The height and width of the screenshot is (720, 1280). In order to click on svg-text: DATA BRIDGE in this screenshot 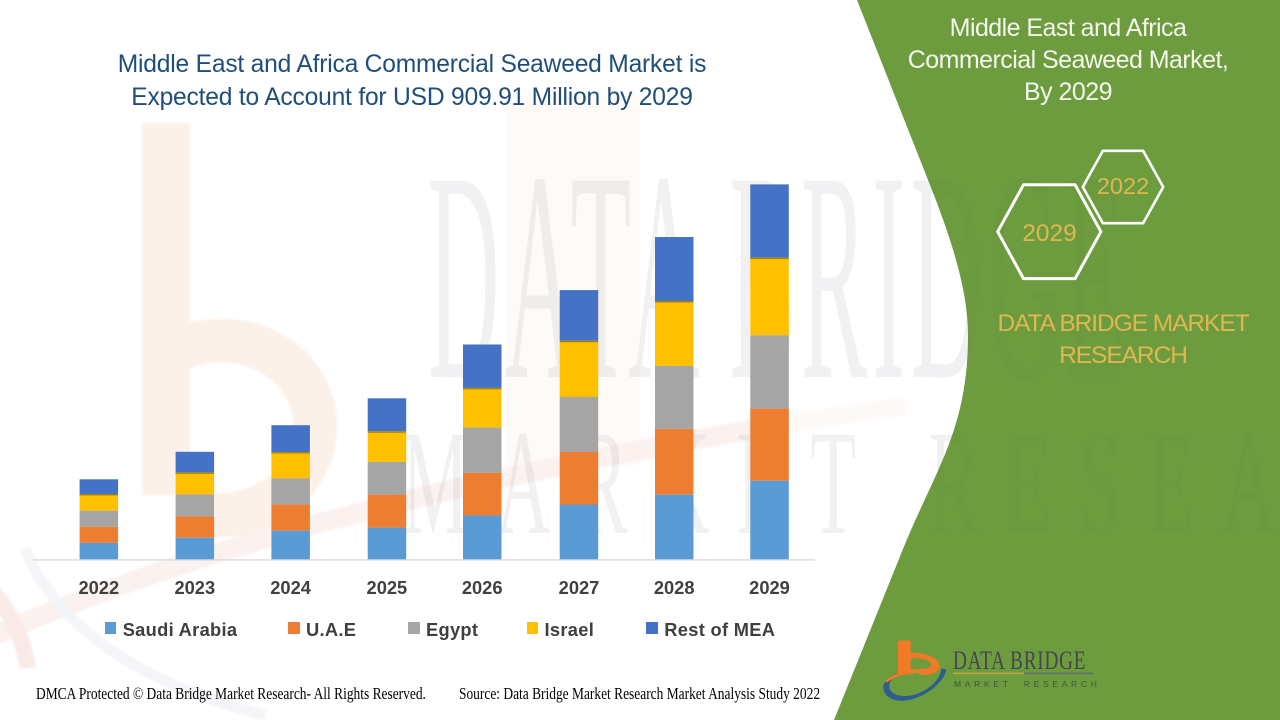, I will do `click(1019, 660)`.